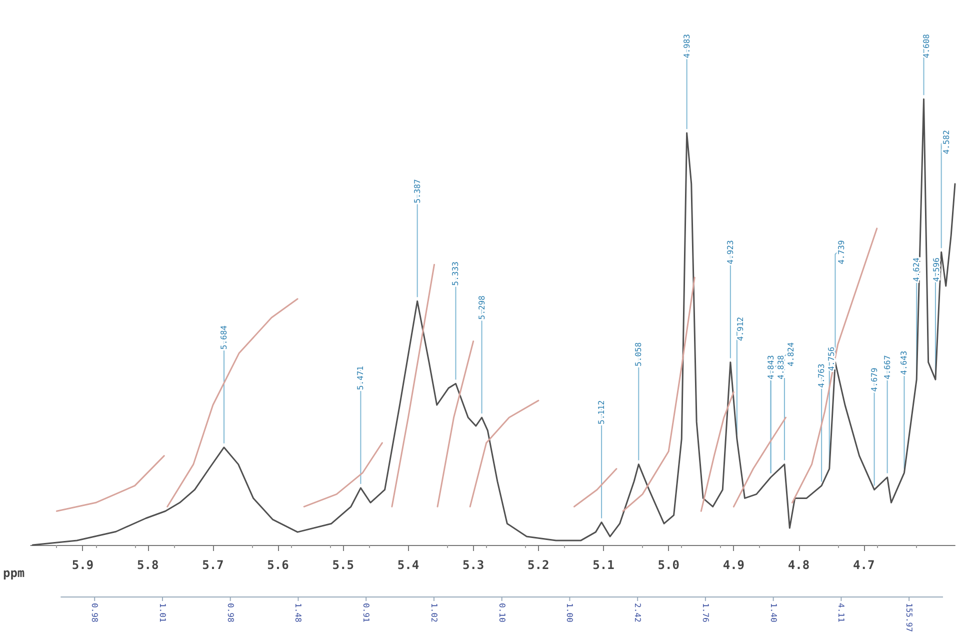 Image resolution: width=959 pixels, height=637 pixels. What do you see at coordinates (947, 142) in the screenshot?
I see `annotation: 4.582` at bounding box center [947, 142].